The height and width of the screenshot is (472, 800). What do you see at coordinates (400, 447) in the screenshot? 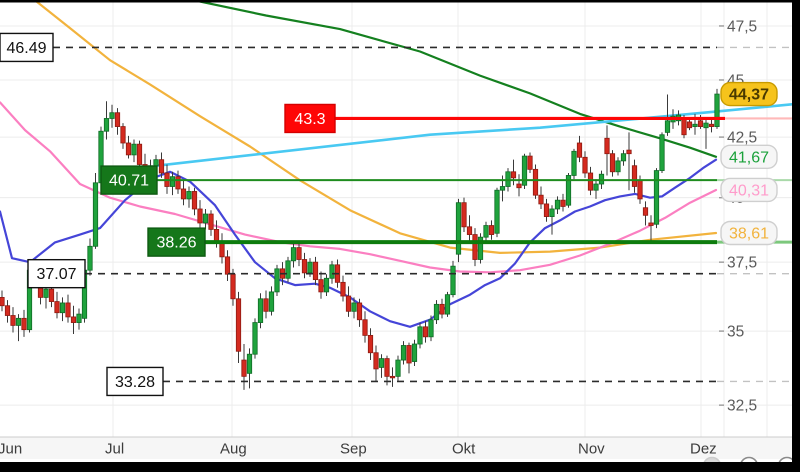
I see `x-axis: Jun Jul Aug Sep Okt Nov Dez` at bounding box center [400, 447].